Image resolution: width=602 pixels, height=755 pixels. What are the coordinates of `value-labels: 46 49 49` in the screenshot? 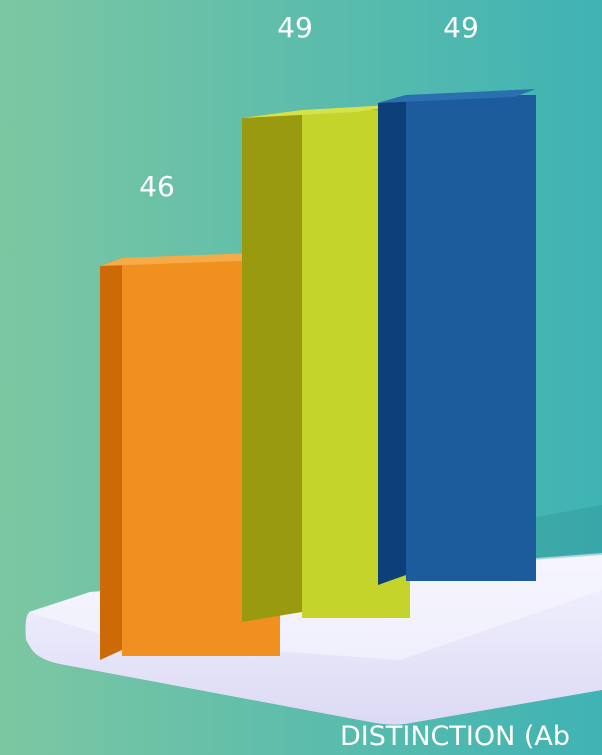 It's located at (309, 107).